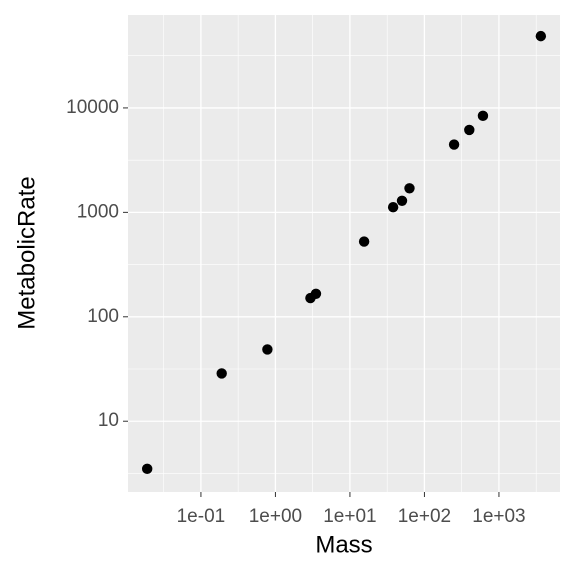 The height and width of the screenshot is (576, 576). I want to click on x-tick-label: 1e+00, so click(275, 516).